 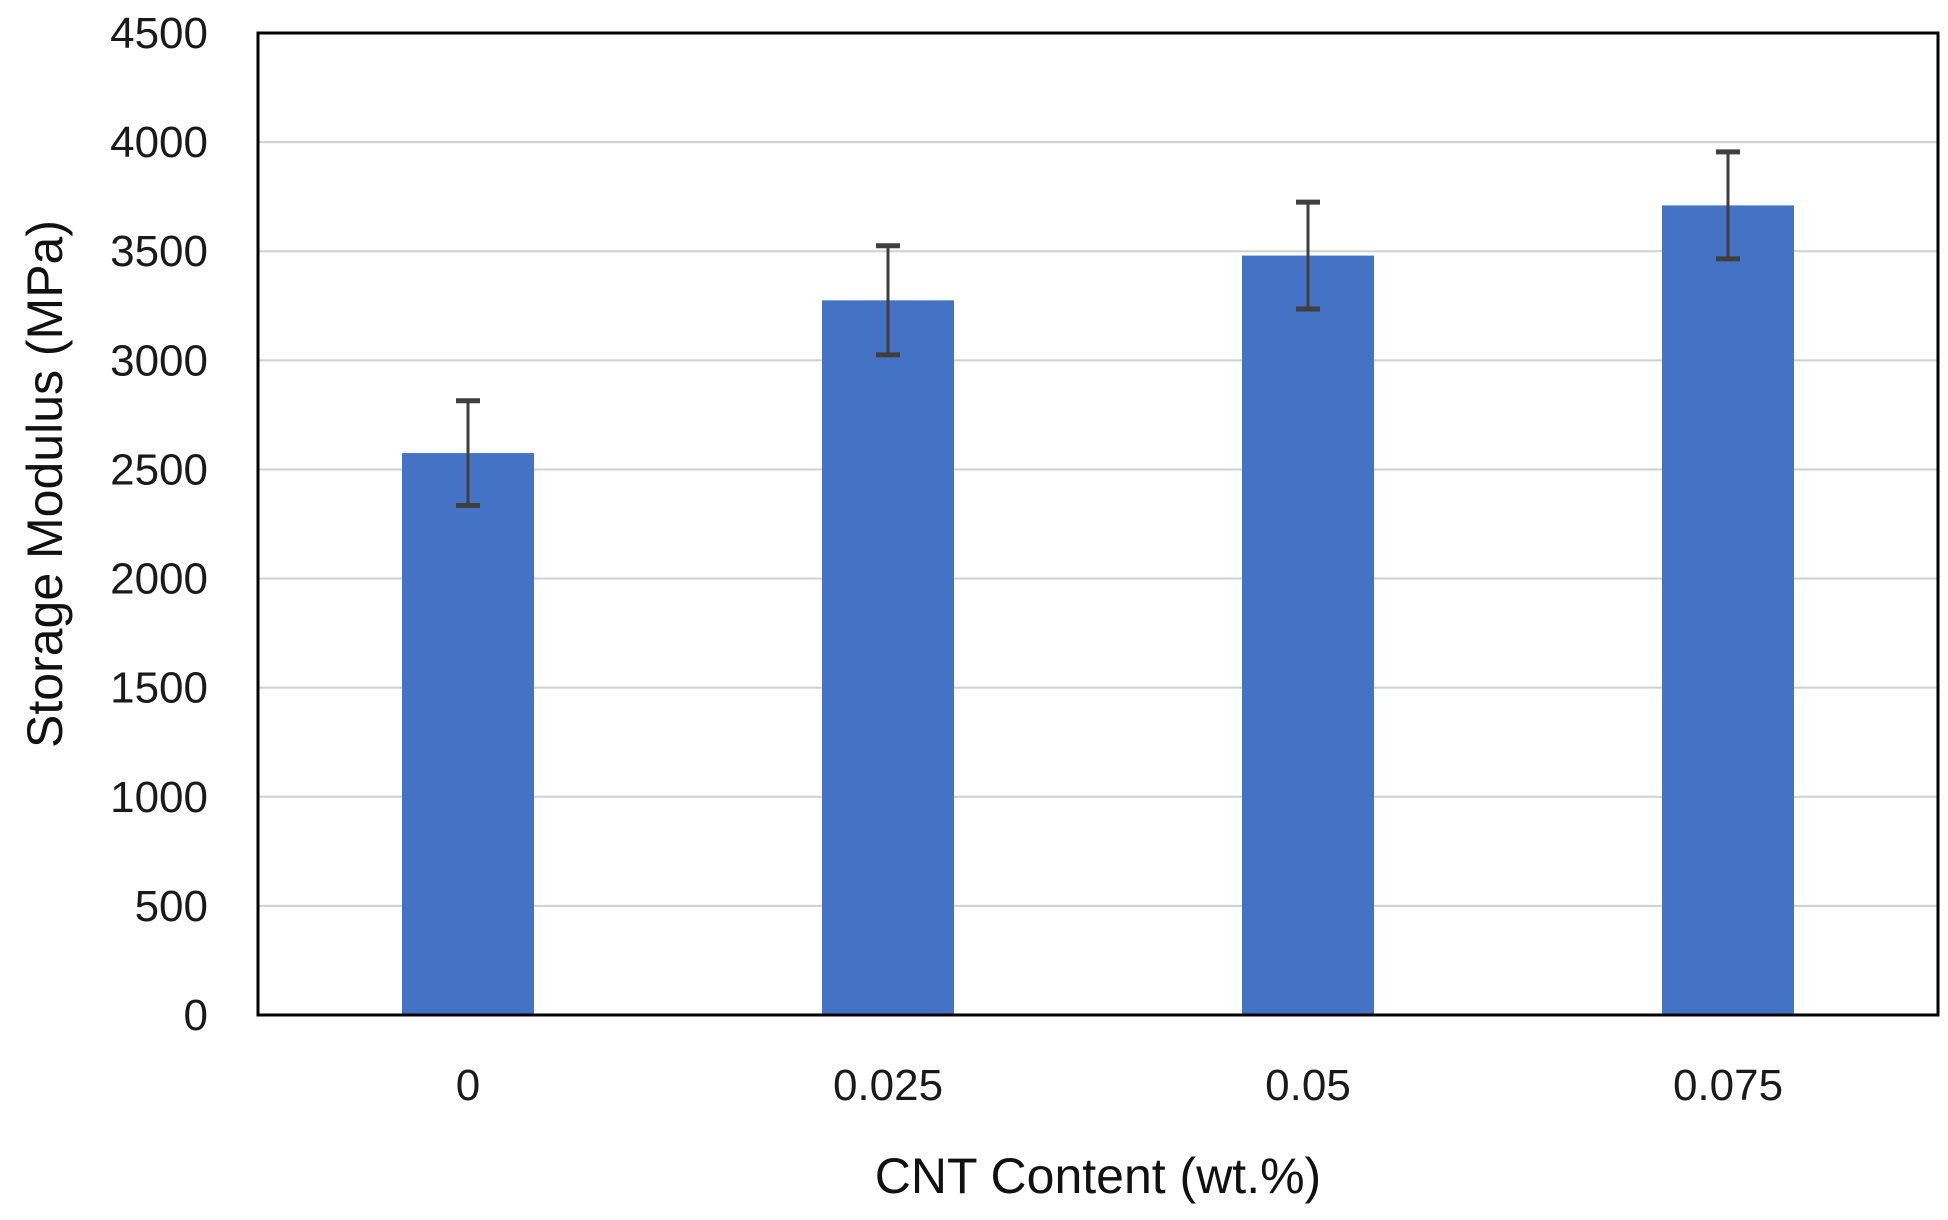 I want to click on y-tick-label: 1000, so click(x=159, y=797).